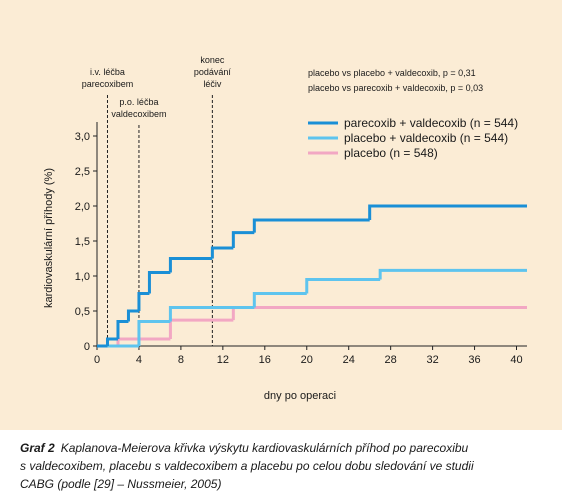  Describe the element at coordinates (97, 360) in the screenshot. I see `x-tick-label: 0` at that location.